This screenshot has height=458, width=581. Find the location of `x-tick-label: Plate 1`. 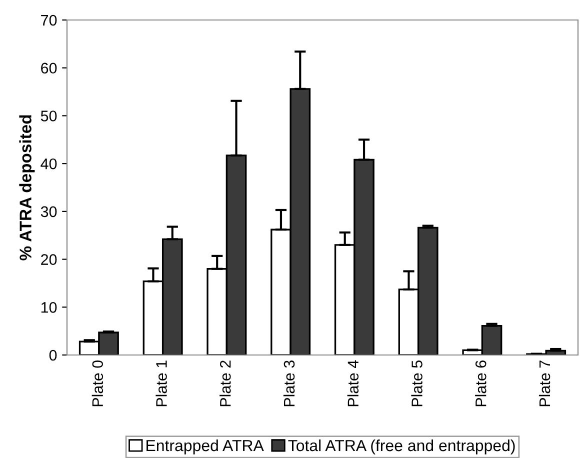

x-tick-label: Plate 1 is located at coordinates (161, 383).